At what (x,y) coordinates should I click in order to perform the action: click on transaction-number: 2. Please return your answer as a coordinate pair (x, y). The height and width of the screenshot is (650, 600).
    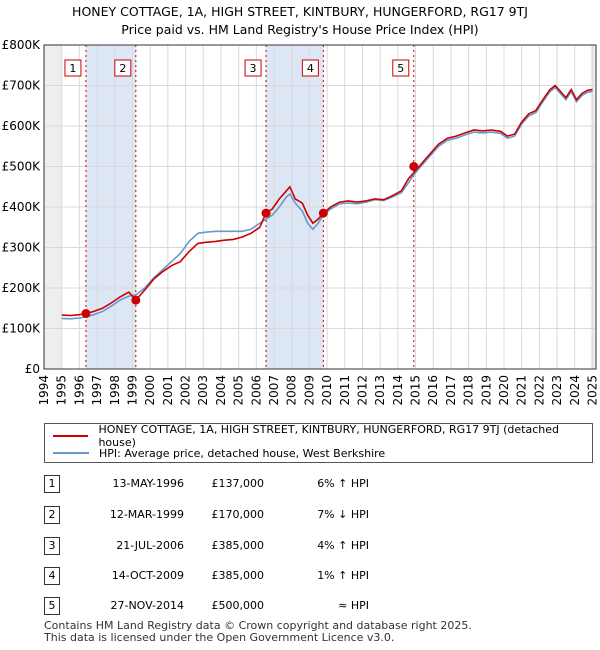
    Looking at the image, I should click on (52, 515).